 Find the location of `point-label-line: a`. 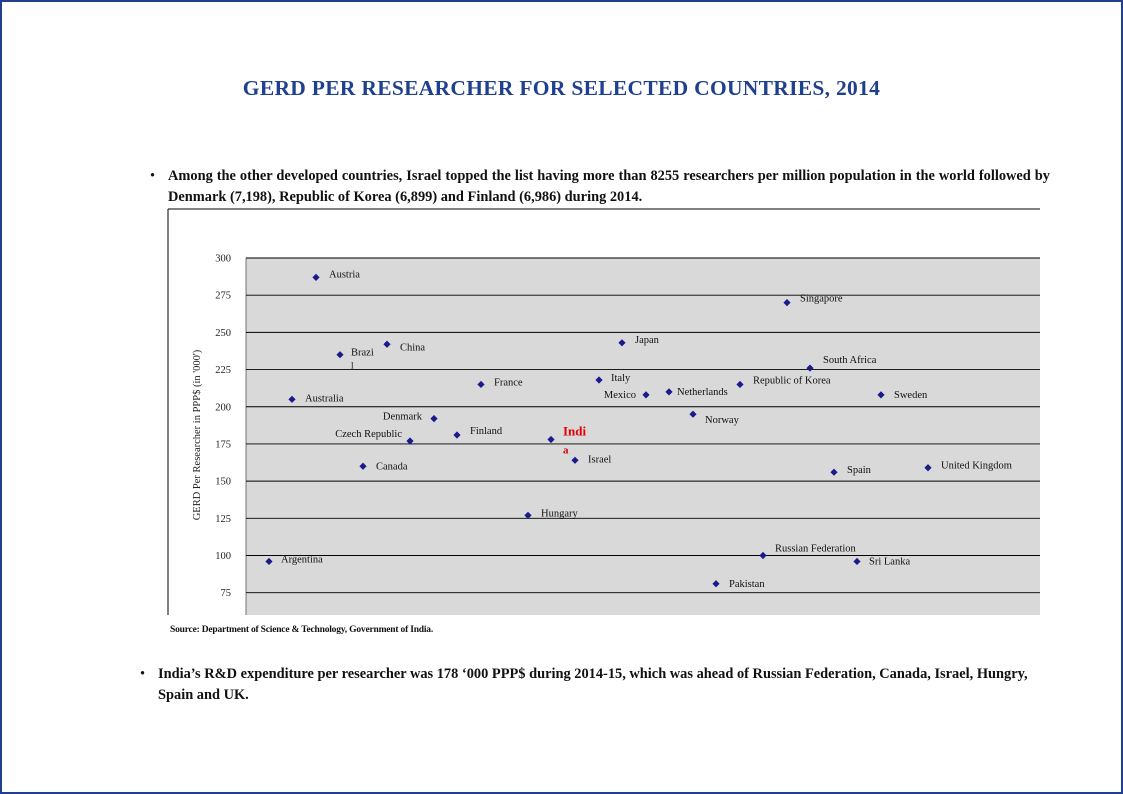

point-label-line: a is located at coordinates (566, 450).